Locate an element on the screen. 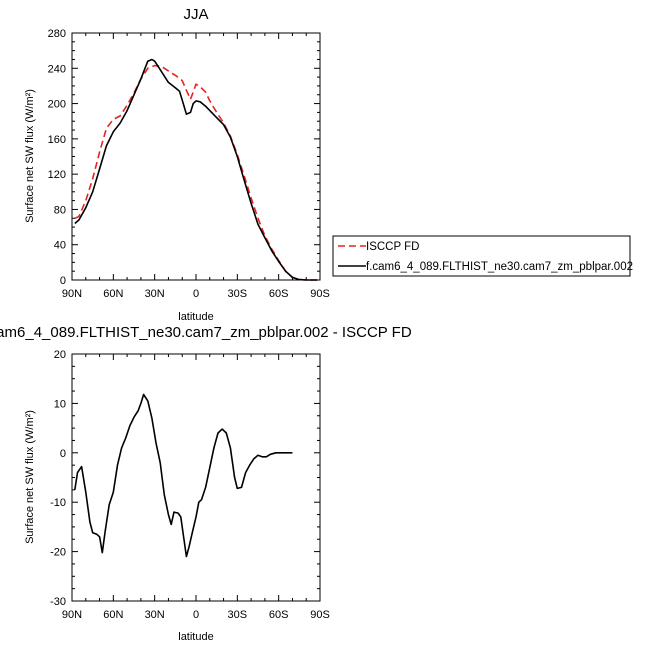  chart-top-x-tick-label-6: 90S is located at coordinates (320, 294).